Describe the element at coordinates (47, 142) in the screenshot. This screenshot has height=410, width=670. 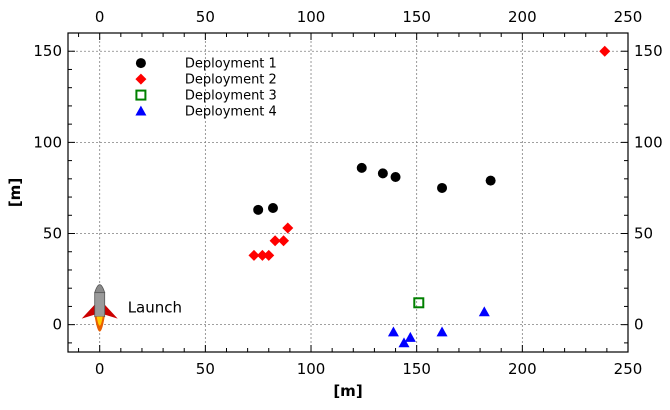
I see `y-tick-label: 100` at that location.